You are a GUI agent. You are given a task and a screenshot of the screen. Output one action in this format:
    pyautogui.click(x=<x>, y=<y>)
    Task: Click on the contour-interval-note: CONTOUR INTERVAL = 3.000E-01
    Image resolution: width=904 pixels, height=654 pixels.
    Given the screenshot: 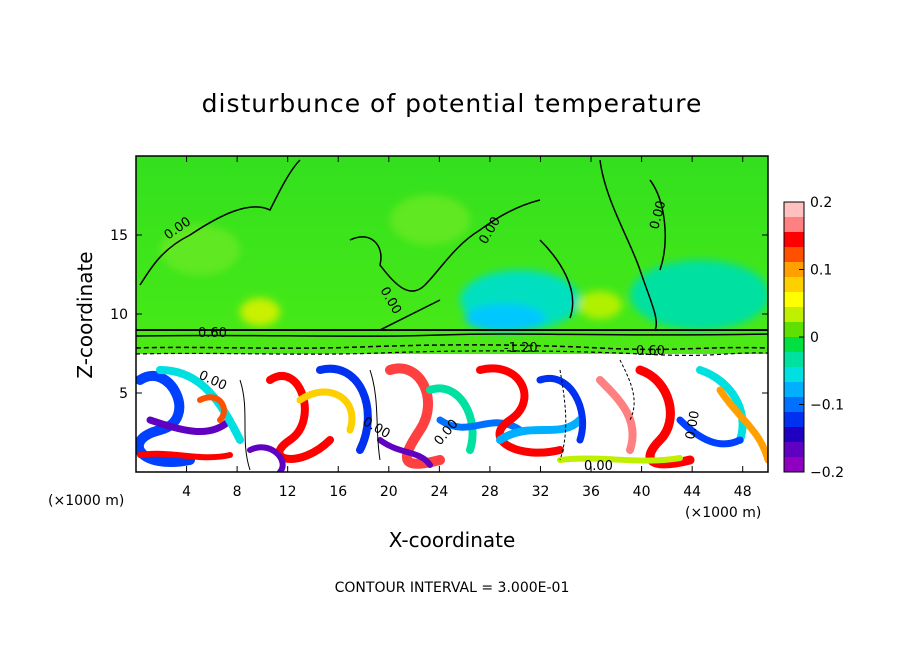 What is the action you would take?
    pyautogui.click(x=452, y=588)
    